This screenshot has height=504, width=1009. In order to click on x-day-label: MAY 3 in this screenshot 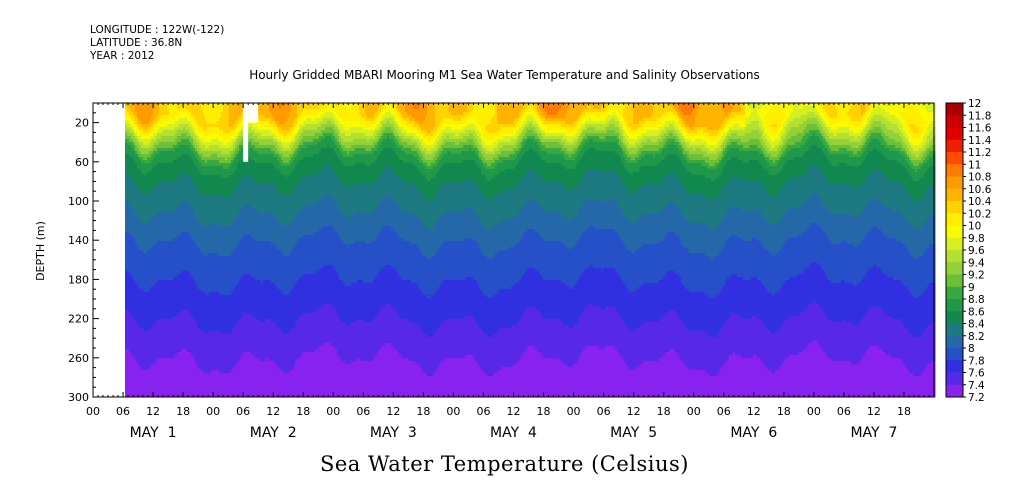, I will do `click(393, 433)`.